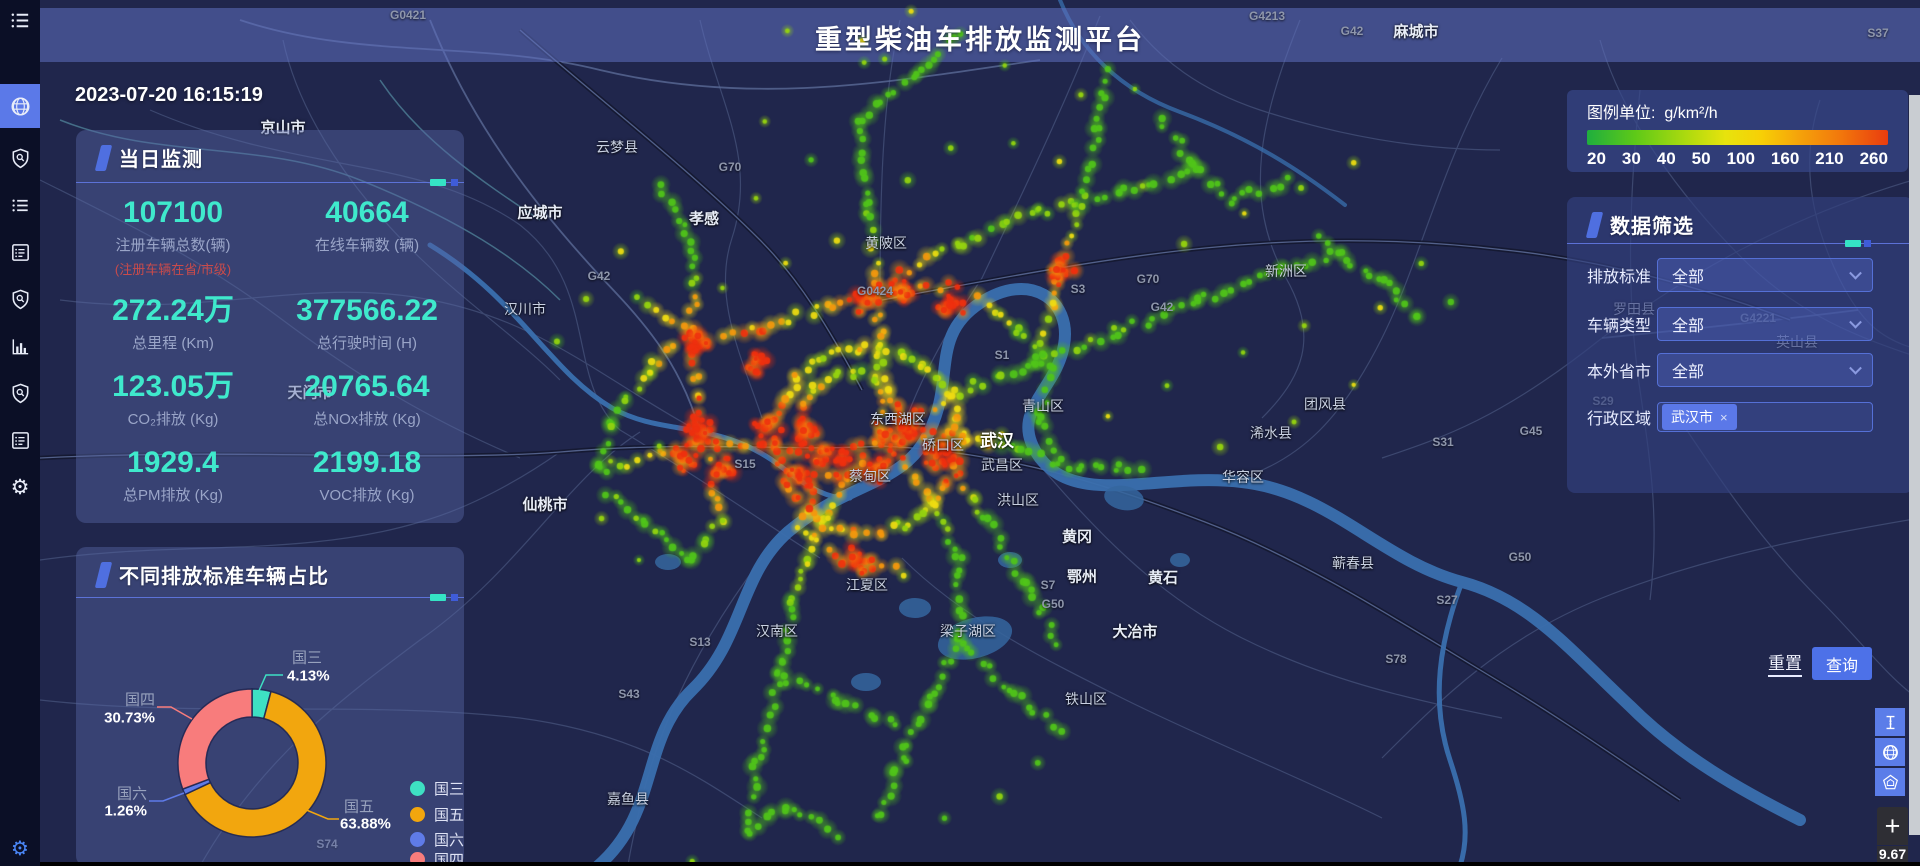 This screenshot has width=1920, height=866. Describe the element at coordinates (1724, 417) in the screenshot. I see `tag-close-icon: ×` at that location.